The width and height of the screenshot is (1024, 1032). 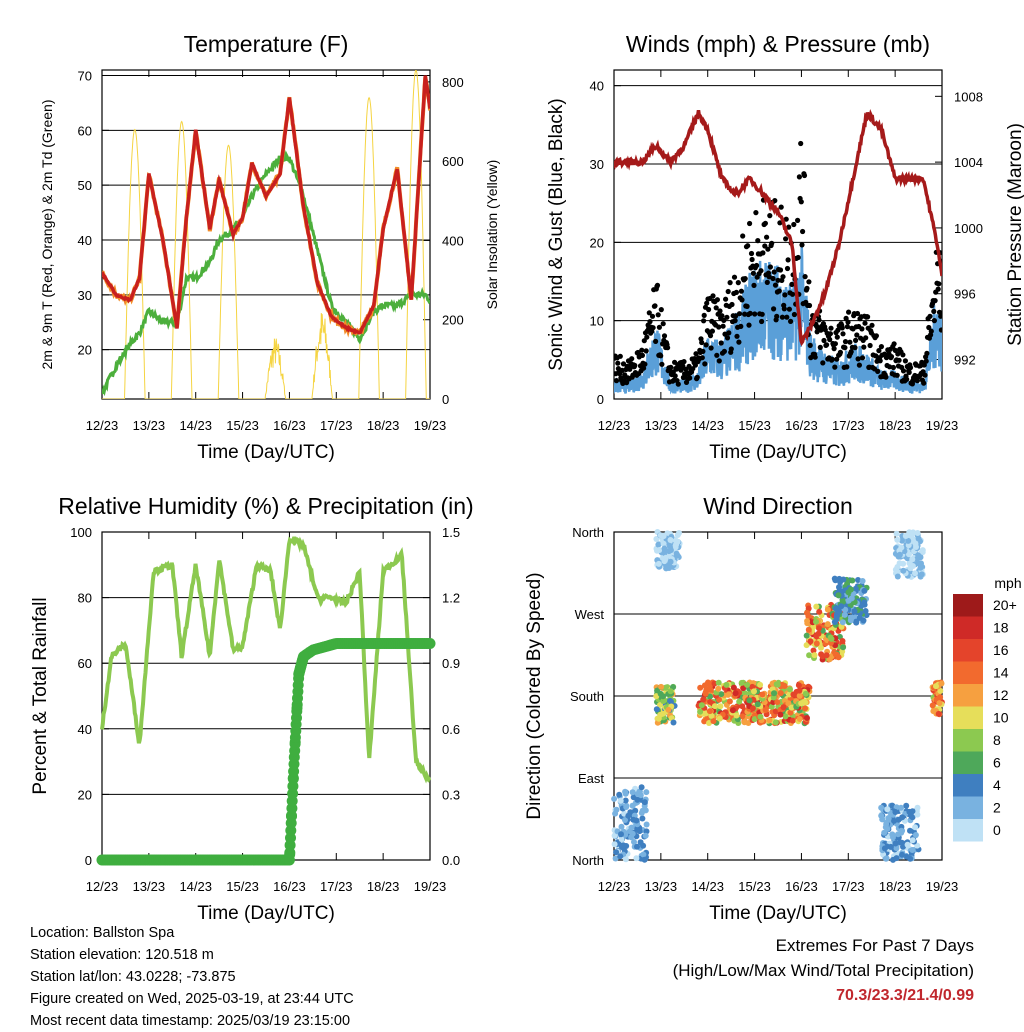 What do you see at coordinates (590, 614) in the screenshot?
I see `y-tick-label: West` at bounding box center [590, 614].